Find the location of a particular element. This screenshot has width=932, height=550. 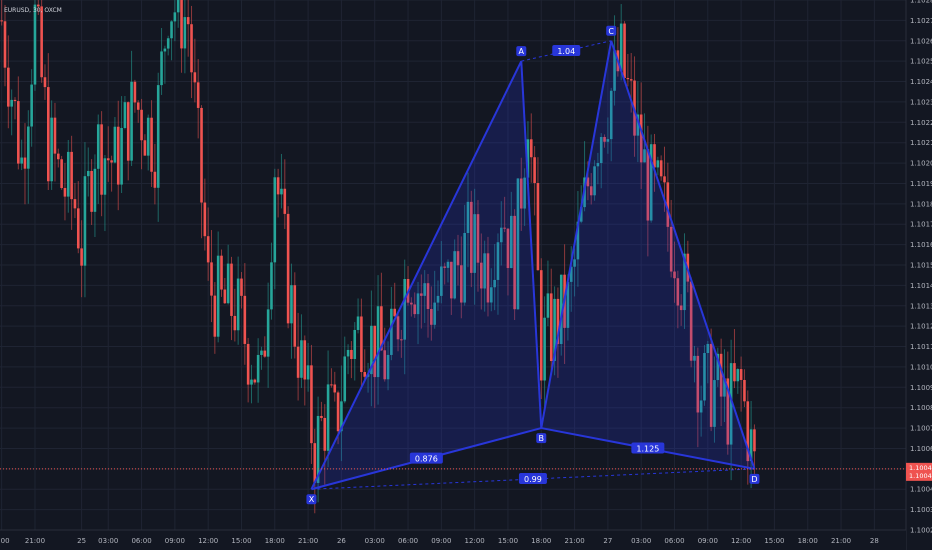

point-label-c: C is located at coordinates (611, 31).